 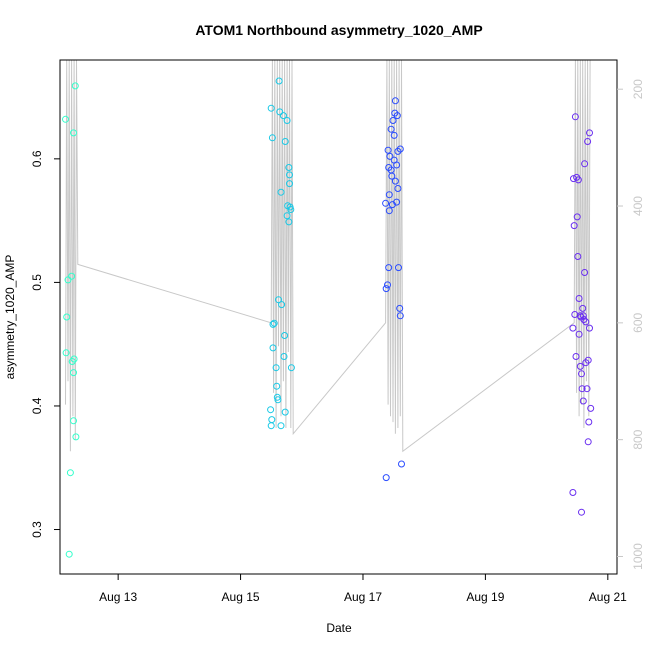 I want to click on y2-tick-label: 400, so click(x=638, y=206).